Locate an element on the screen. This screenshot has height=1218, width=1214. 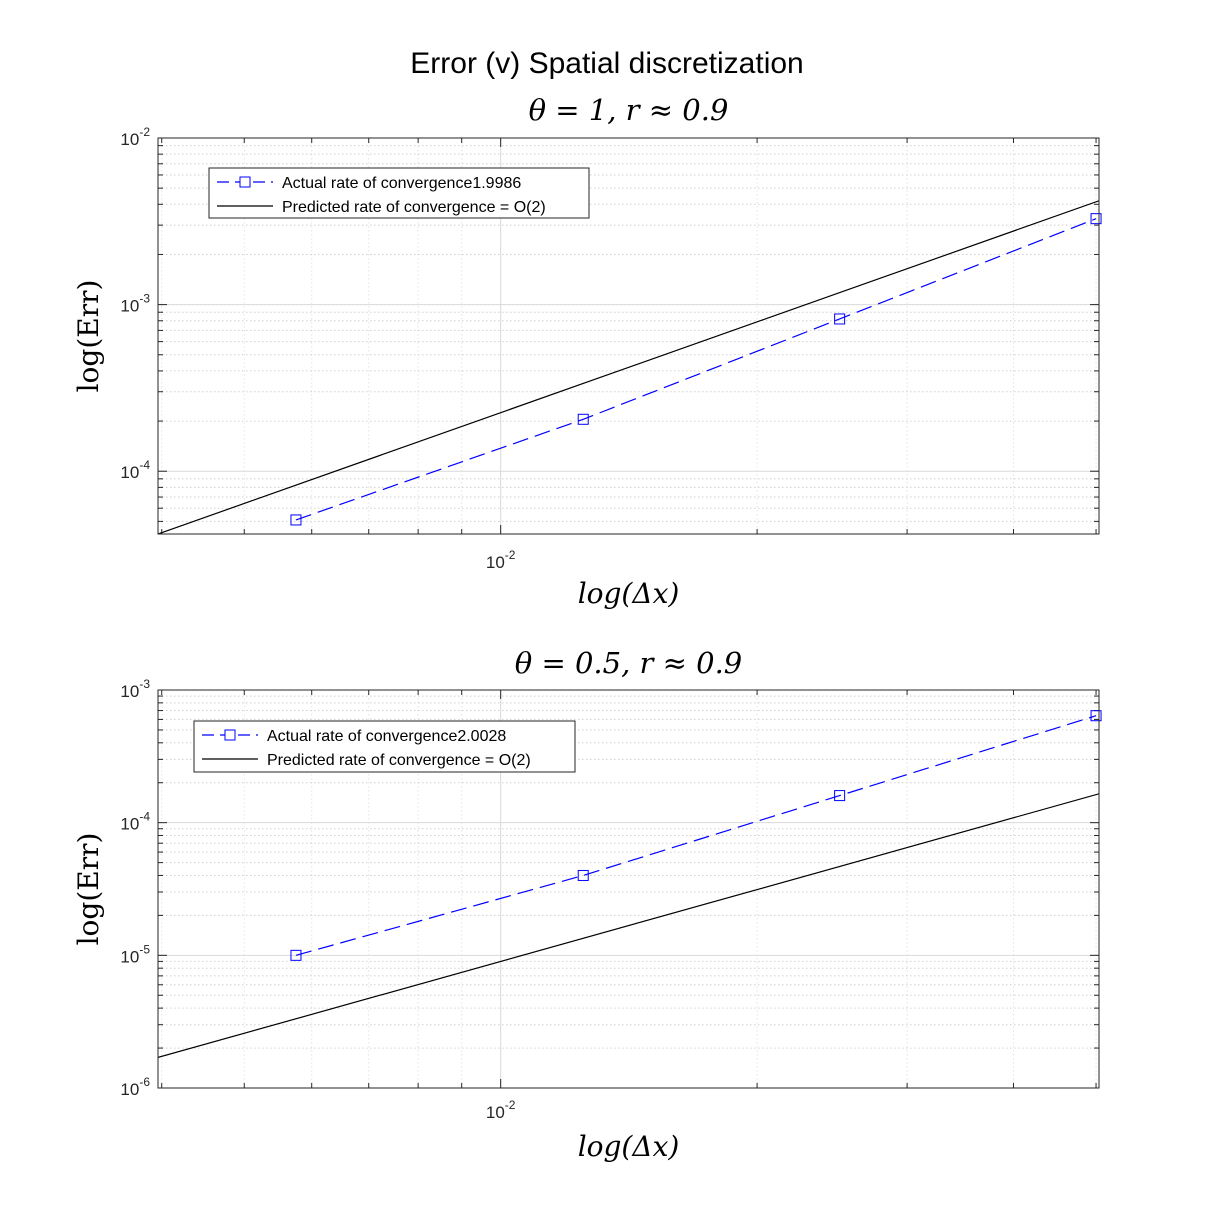
y-tick-label-exponent: -6 is located at coordinates (144, 1082).